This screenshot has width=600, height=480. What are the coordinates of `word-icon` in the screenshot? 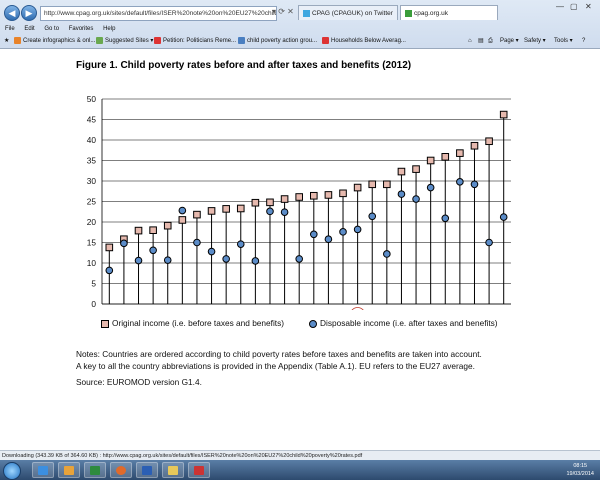 It's located at (147, 470).